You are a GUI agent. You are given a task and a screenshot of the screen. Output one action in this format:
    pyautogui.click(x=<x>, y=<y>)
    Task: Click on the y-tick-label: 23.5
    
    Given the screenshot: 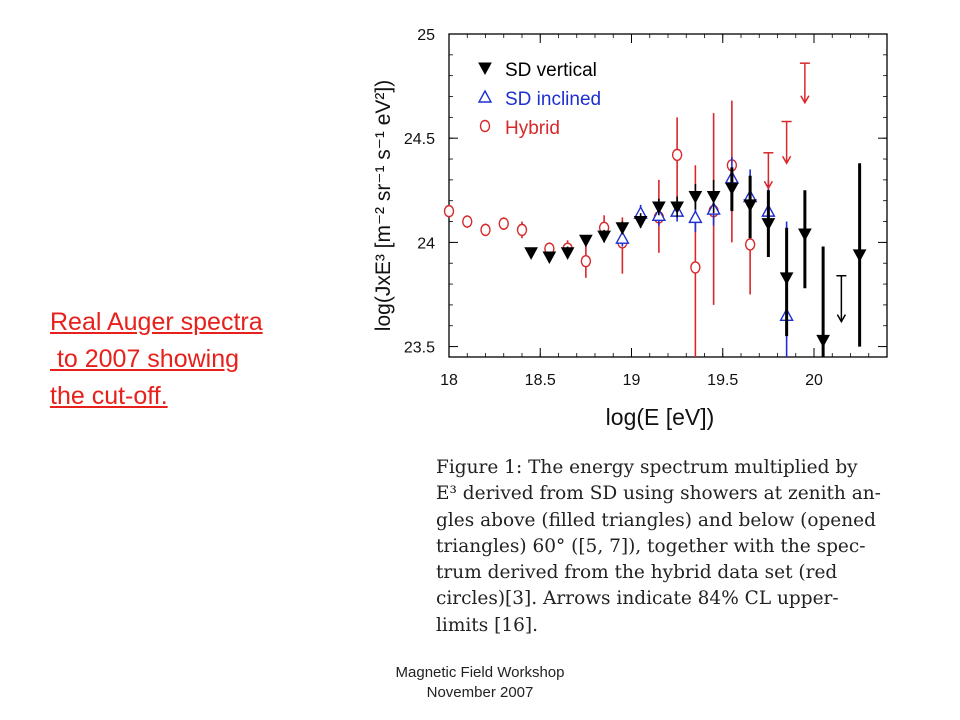 What is the action you would take?
    pyautogui.click(x=419, y=348)
    